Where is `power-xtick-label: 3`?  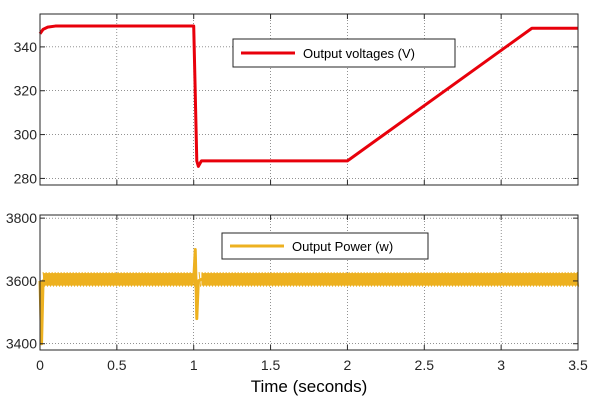 power-xtick-label: 3 is located at coordinates (501, 365).